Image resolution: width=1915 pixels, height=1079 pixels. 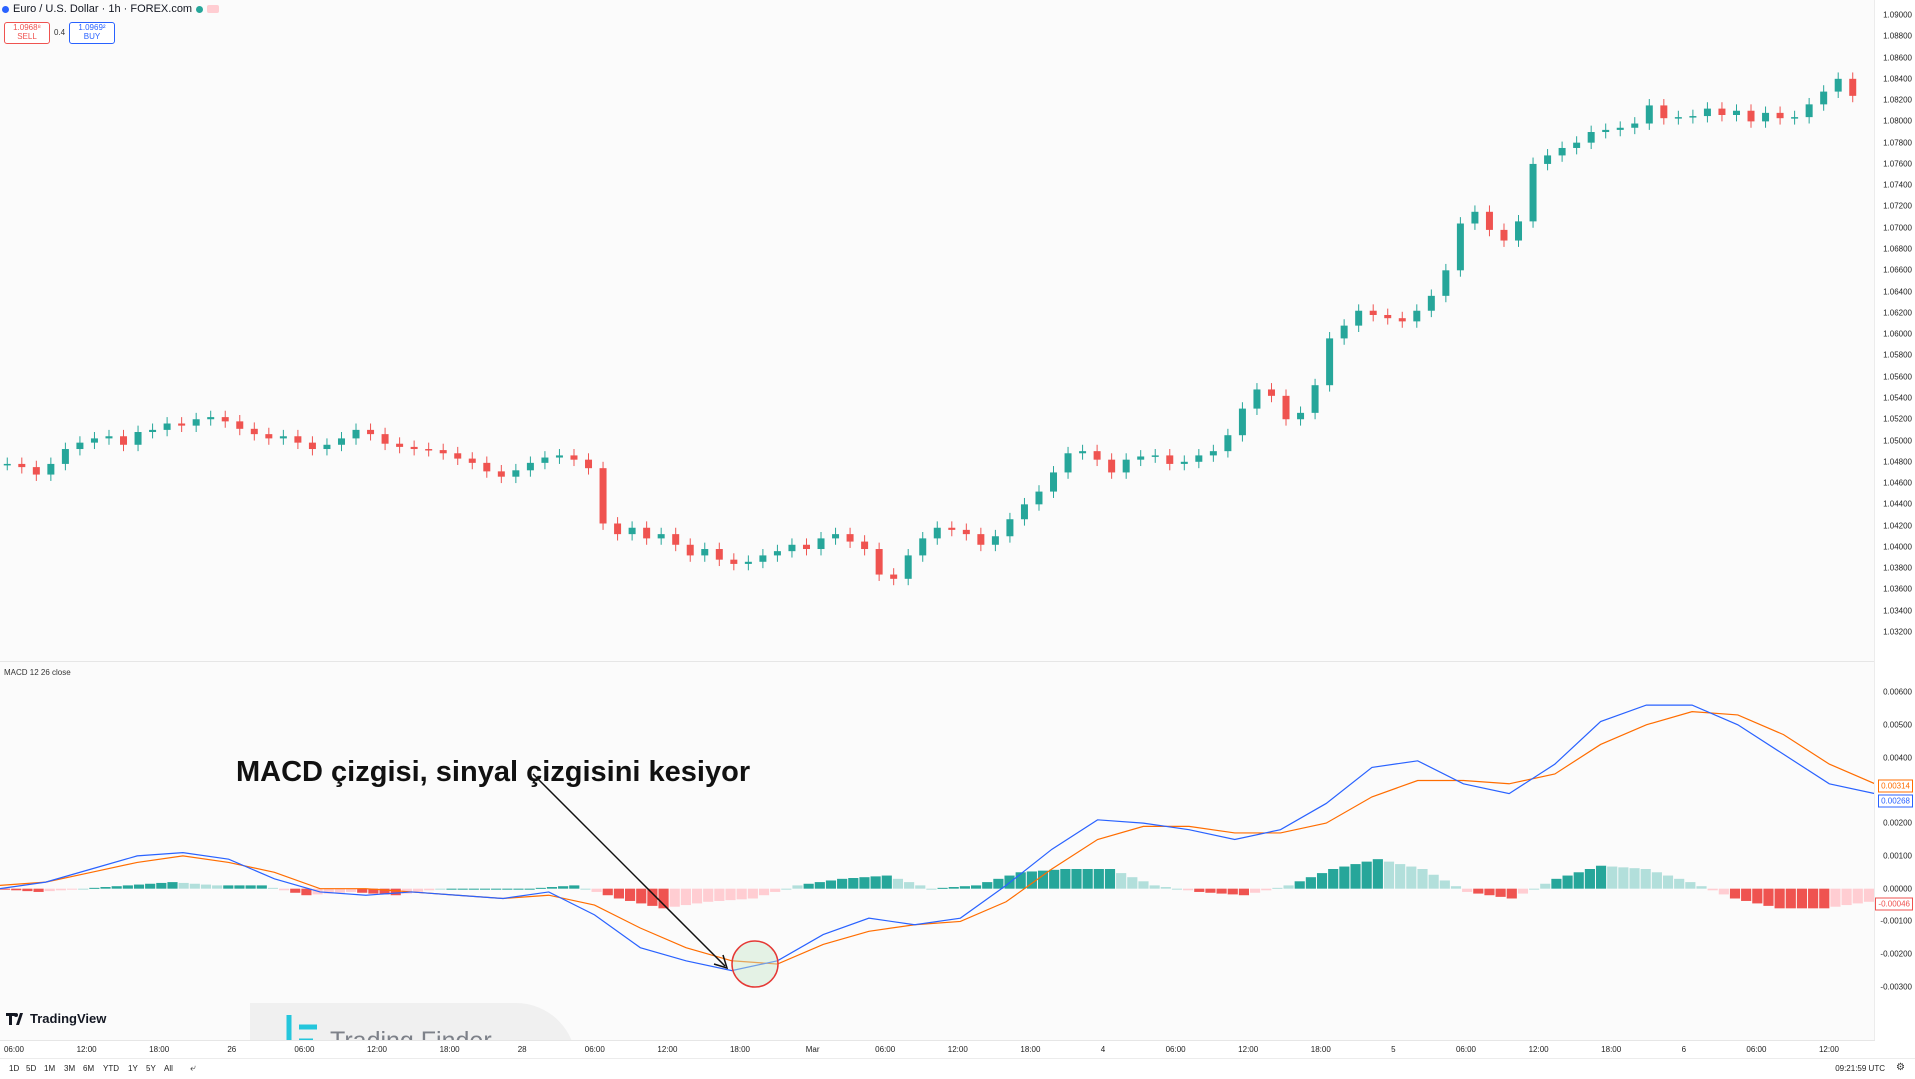 What do you see at coordinates (70, 1068) in the screenshot?
I see `range-button-3m: 3M` at bounding box center [70, 1068].